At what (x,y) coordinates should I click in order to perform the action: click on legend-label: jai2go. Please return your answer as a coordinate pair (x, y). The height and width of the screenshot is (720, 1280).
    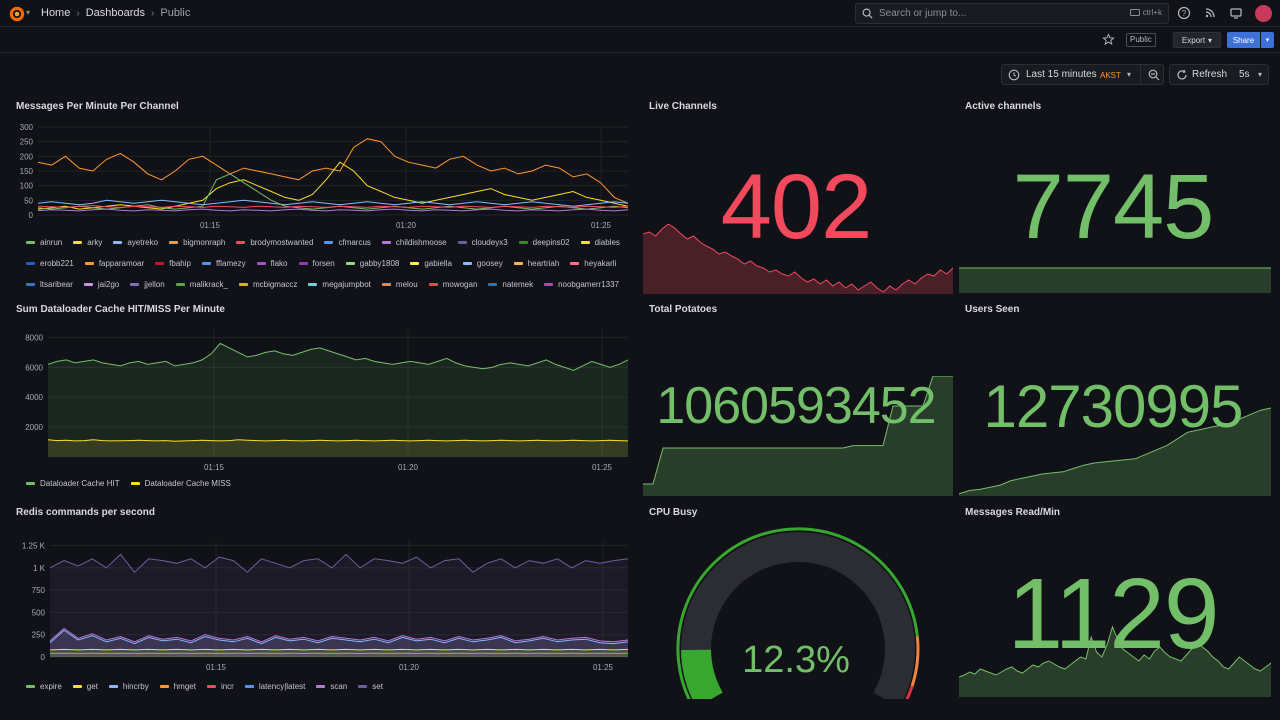
    Looking at the image, I should click on (108, 284).